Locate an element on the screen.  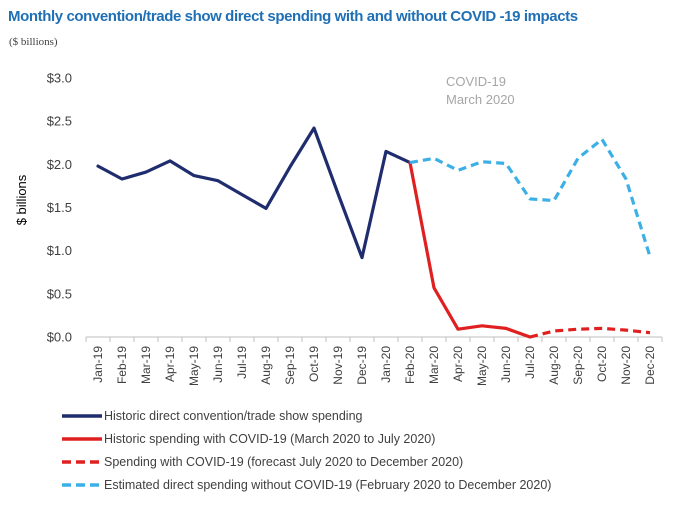
legend-swatch-covid-actual is located at coordinates (82, 439).